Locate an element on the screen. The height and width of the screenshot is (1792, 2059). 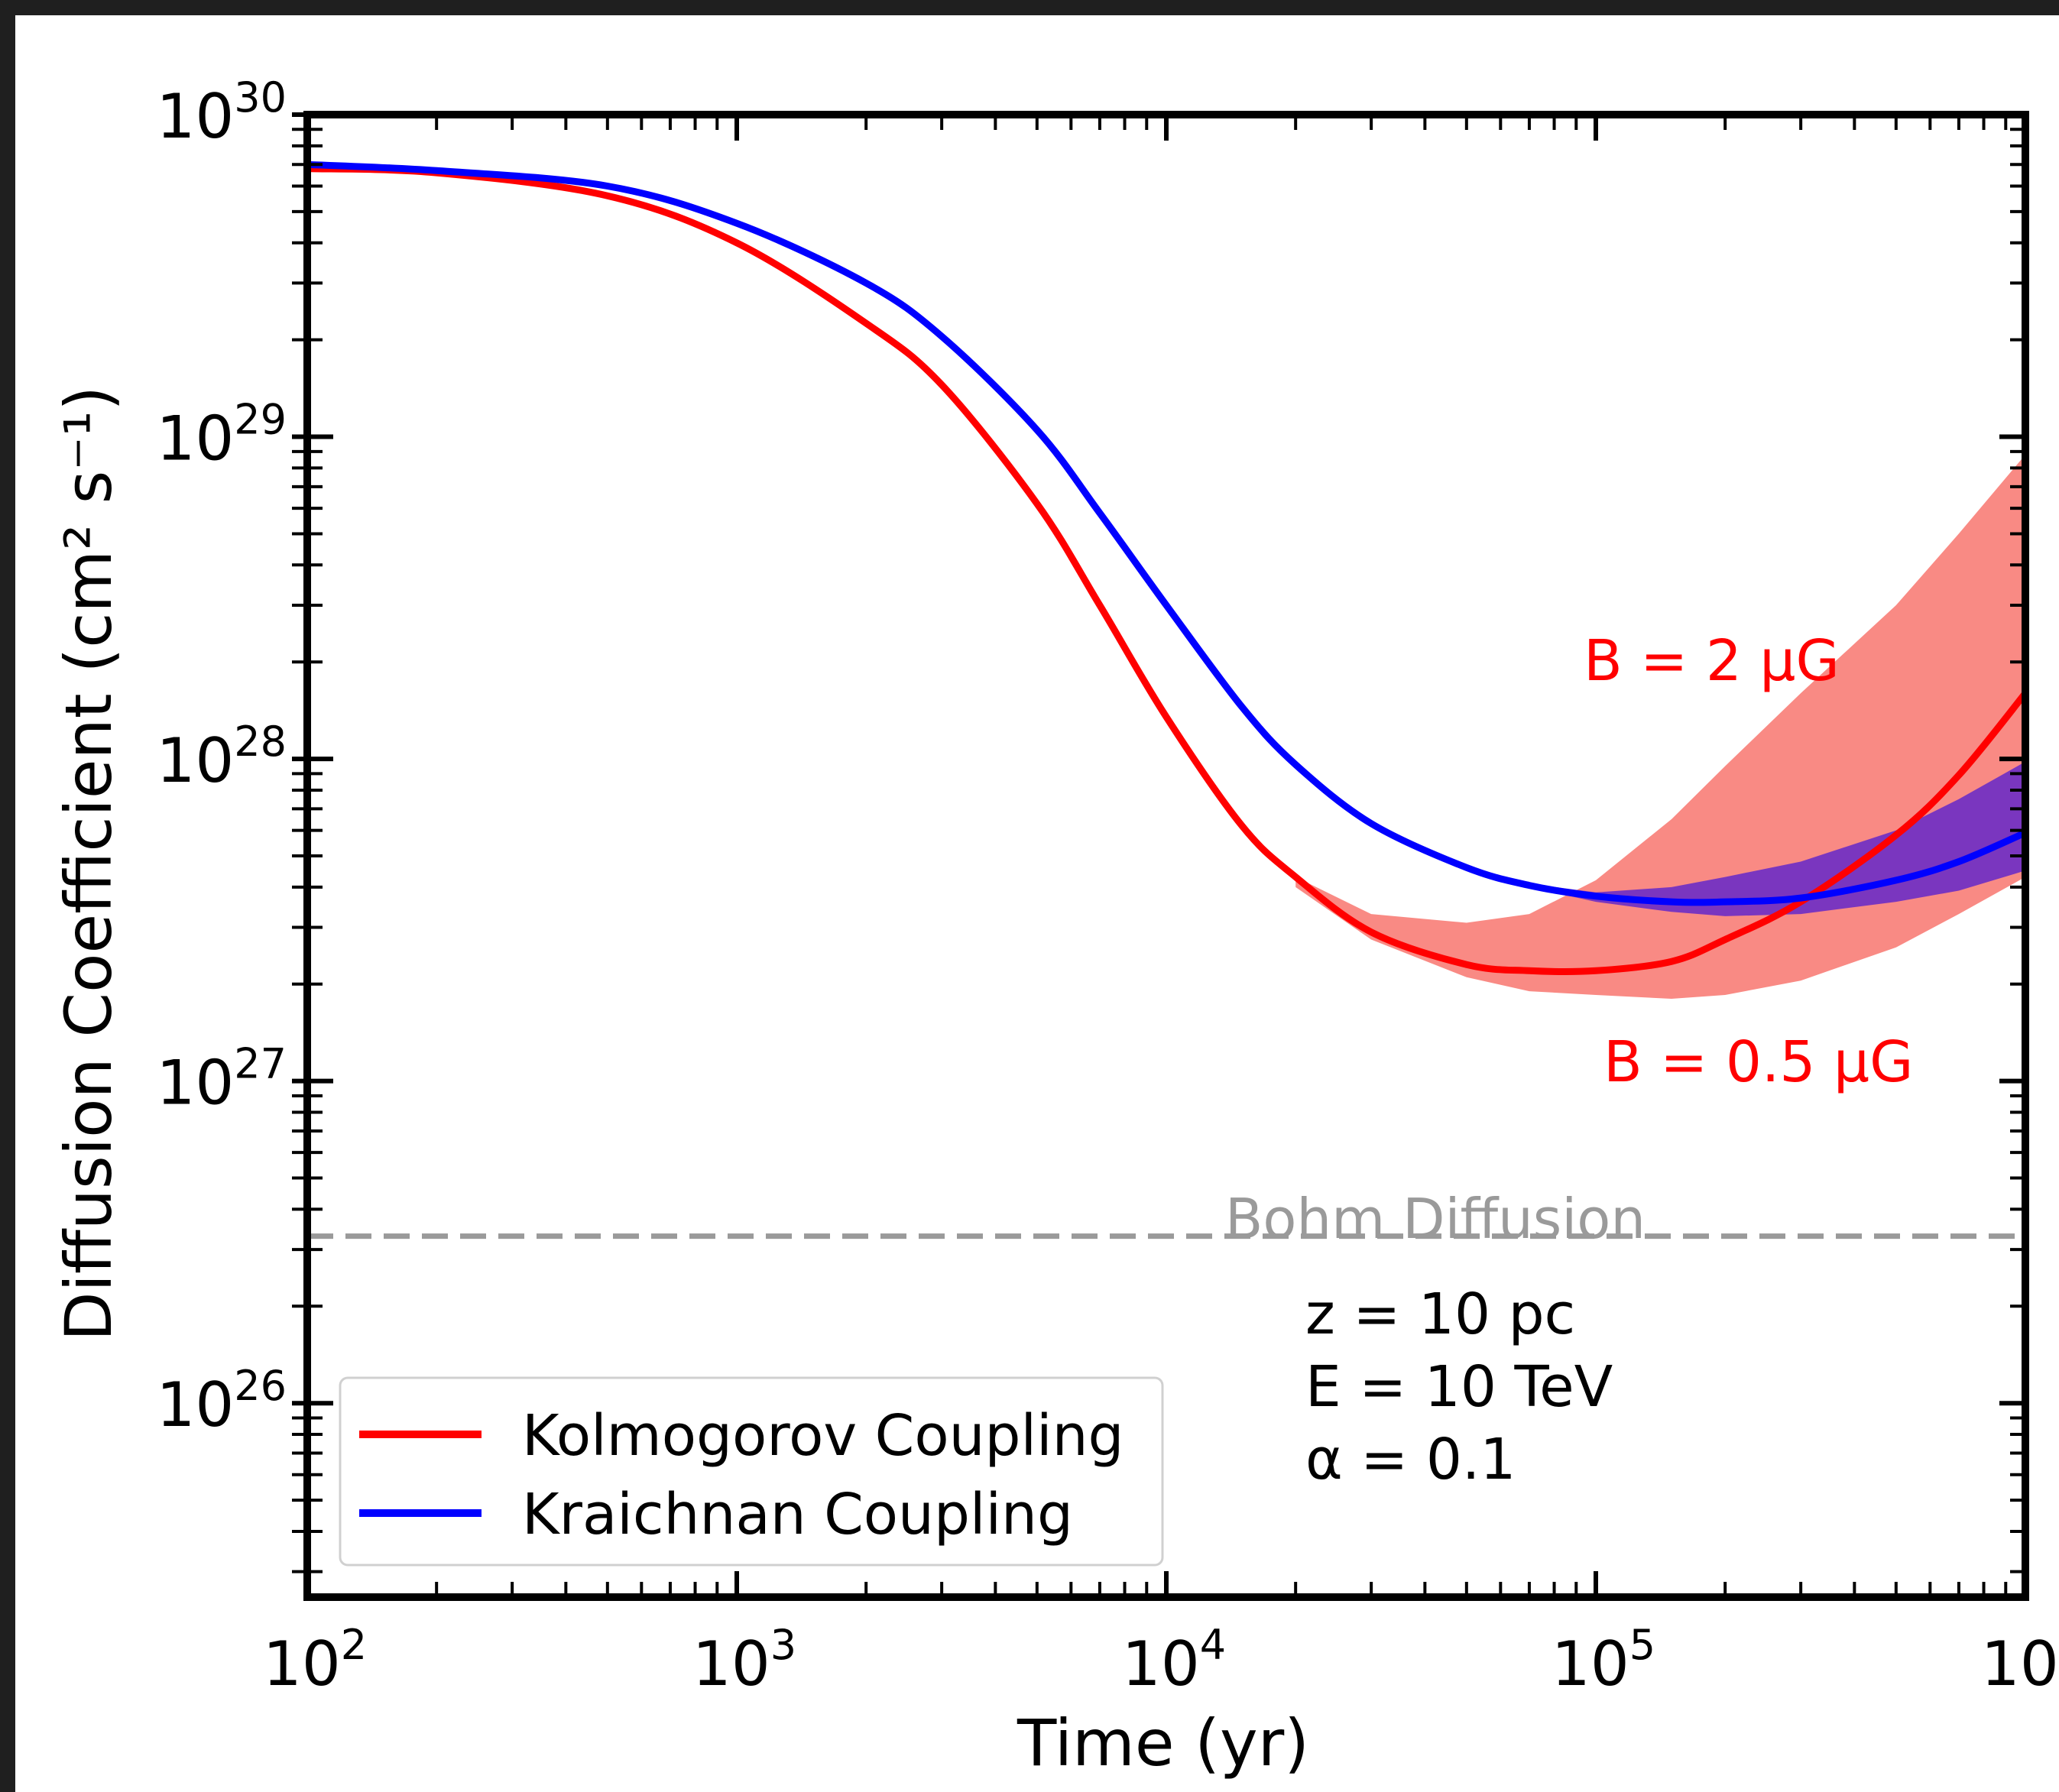
parameter-z: z = 10 pc is located at coordinates (1440, 1314).